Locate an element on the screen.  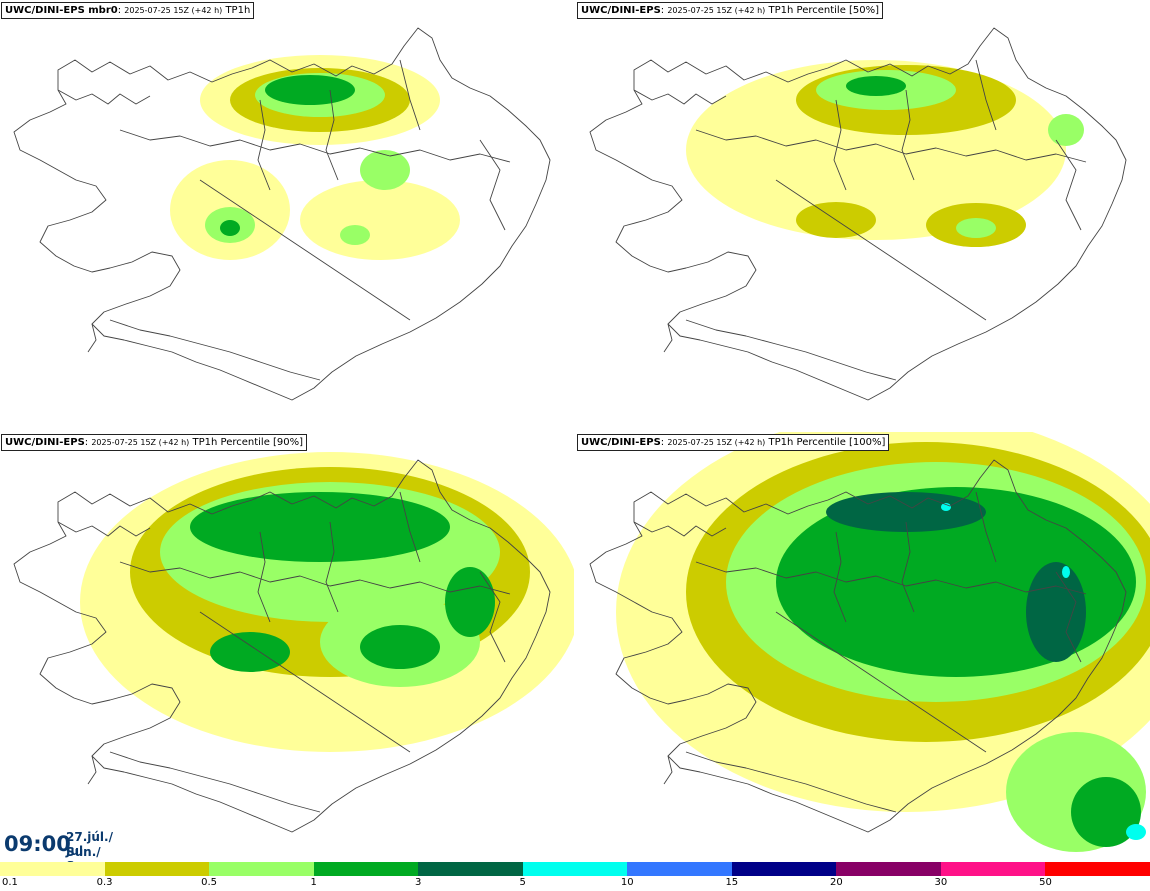
colorbar-tick-labels: 0.1 0.3 0.5 1 3 5 10 15 20 30 50 is located at coordinates (575, 883).